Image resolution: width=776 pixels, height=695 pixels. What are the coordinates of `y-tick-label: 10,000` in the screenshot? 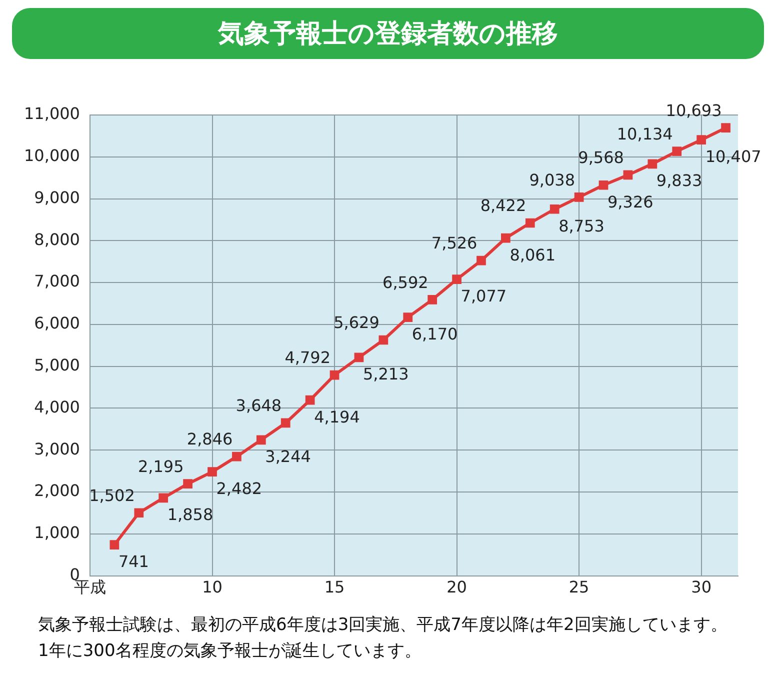 It's located at (52, 156).